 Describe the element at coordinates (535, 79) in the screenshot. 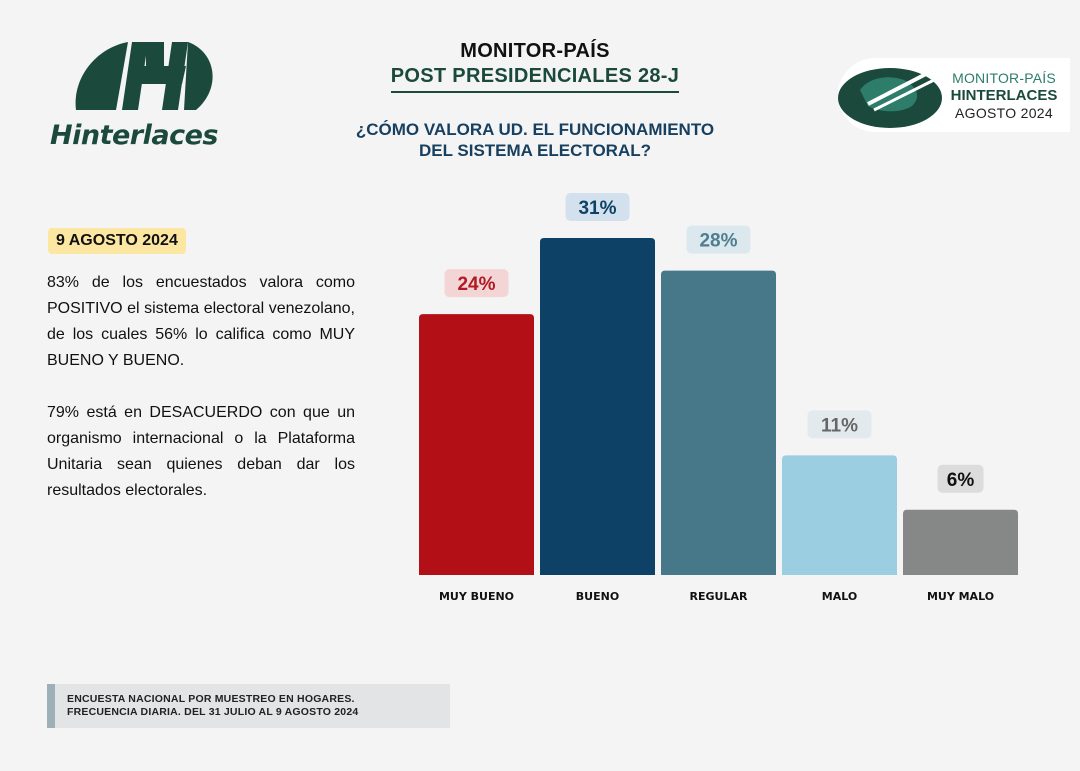

I see `header-subtitle: POST PRESIDENCIALES 28-J` at that location.